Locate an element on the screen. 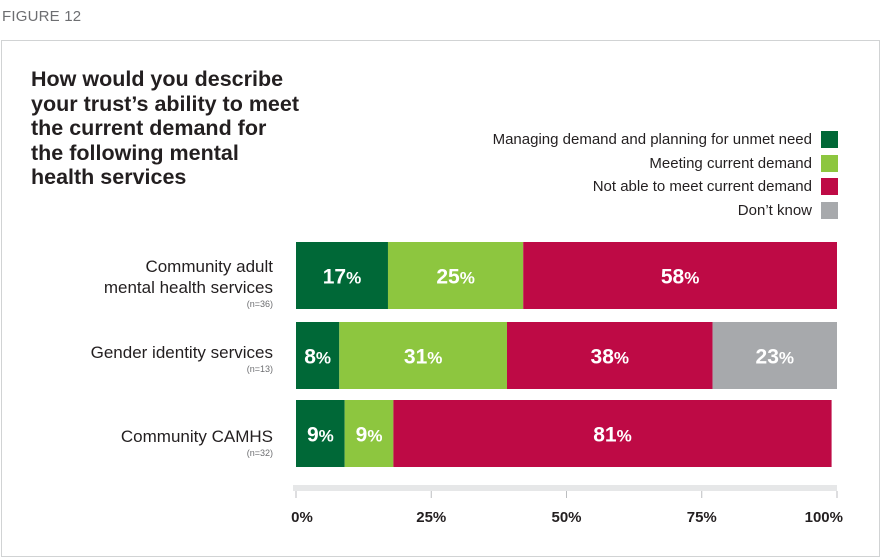  x-tick-label: 50% is located at coordinates (566, 517).